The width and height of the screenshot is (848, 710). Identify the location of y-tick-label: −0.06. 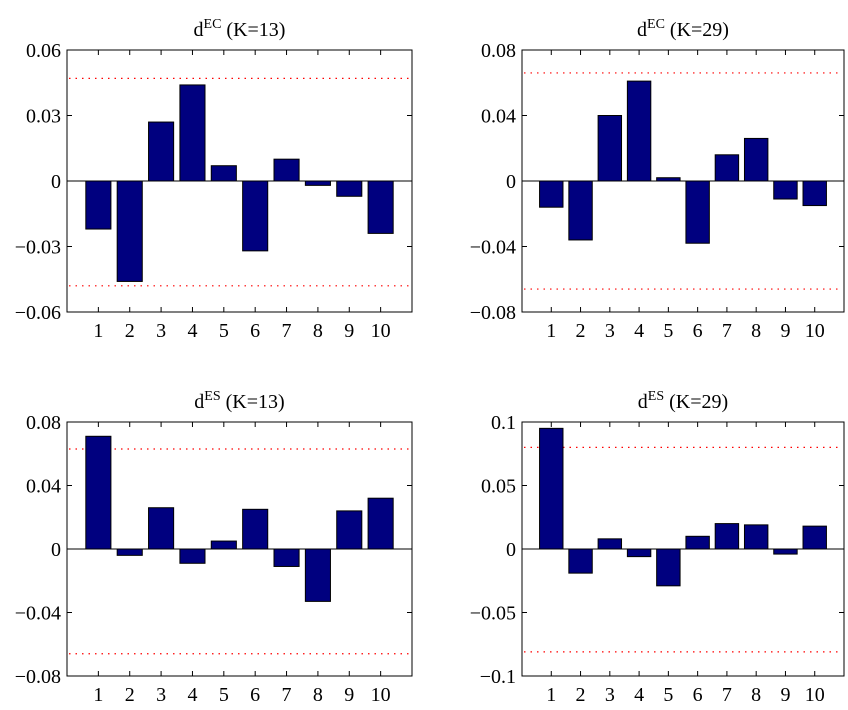
(38, 313).